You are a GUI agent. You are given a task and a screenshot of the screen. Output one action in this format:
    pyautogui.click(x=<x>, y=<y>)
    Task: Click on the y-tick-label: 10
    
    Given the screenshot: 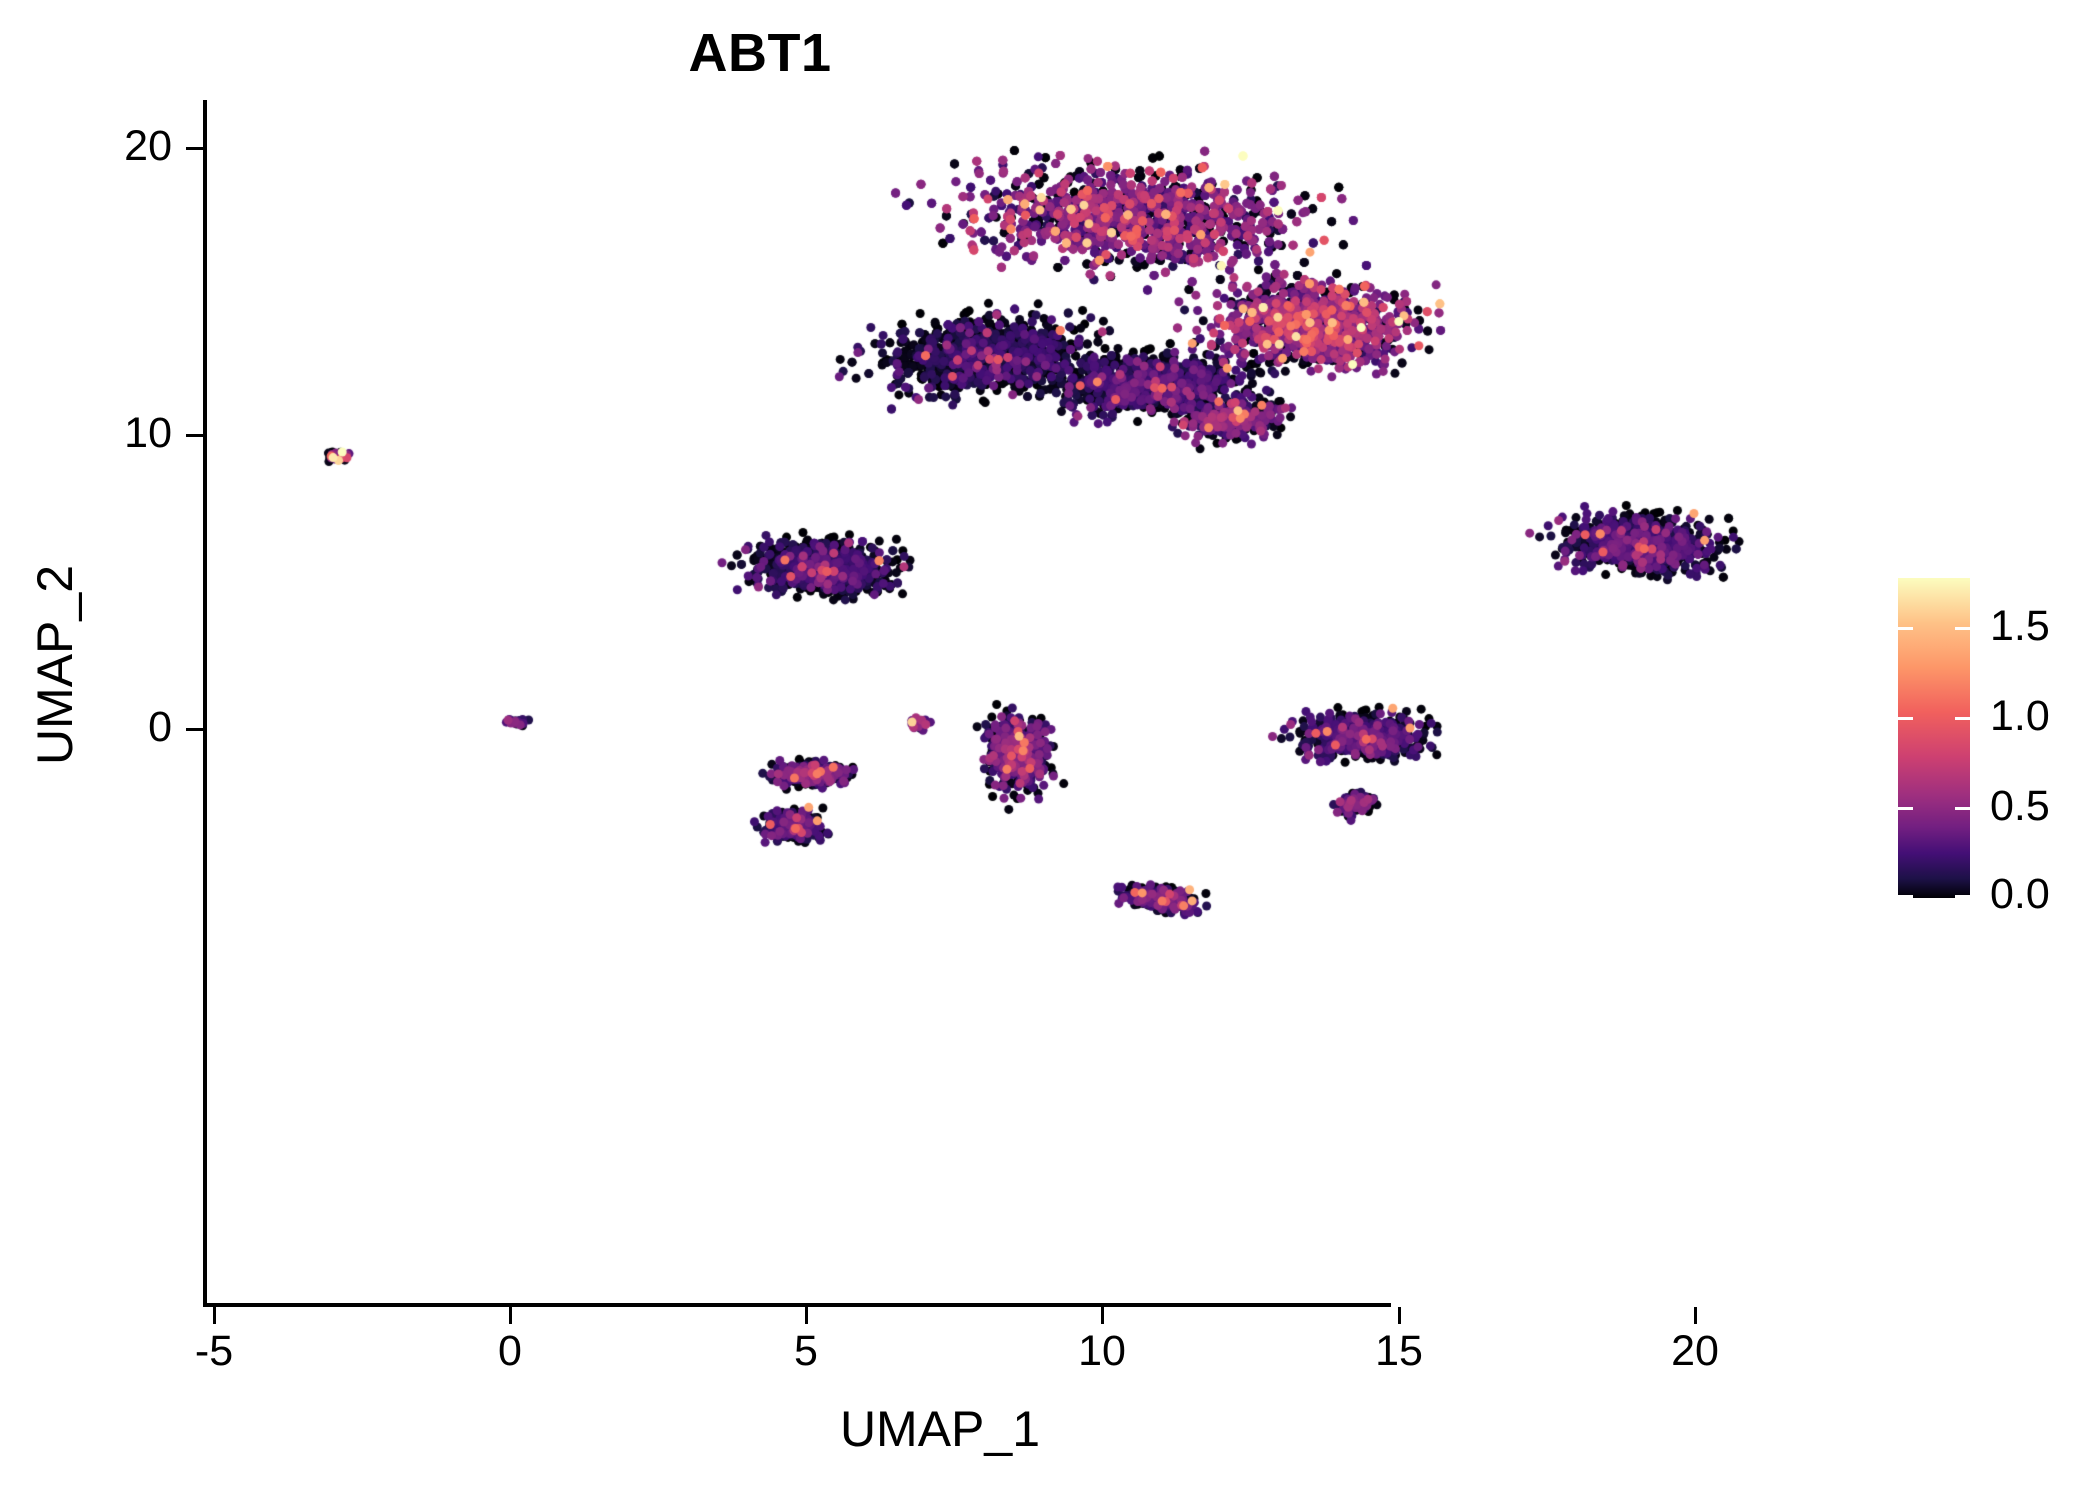 What is the action you would take?
    pyautogui.click(x=148, y=433)
    